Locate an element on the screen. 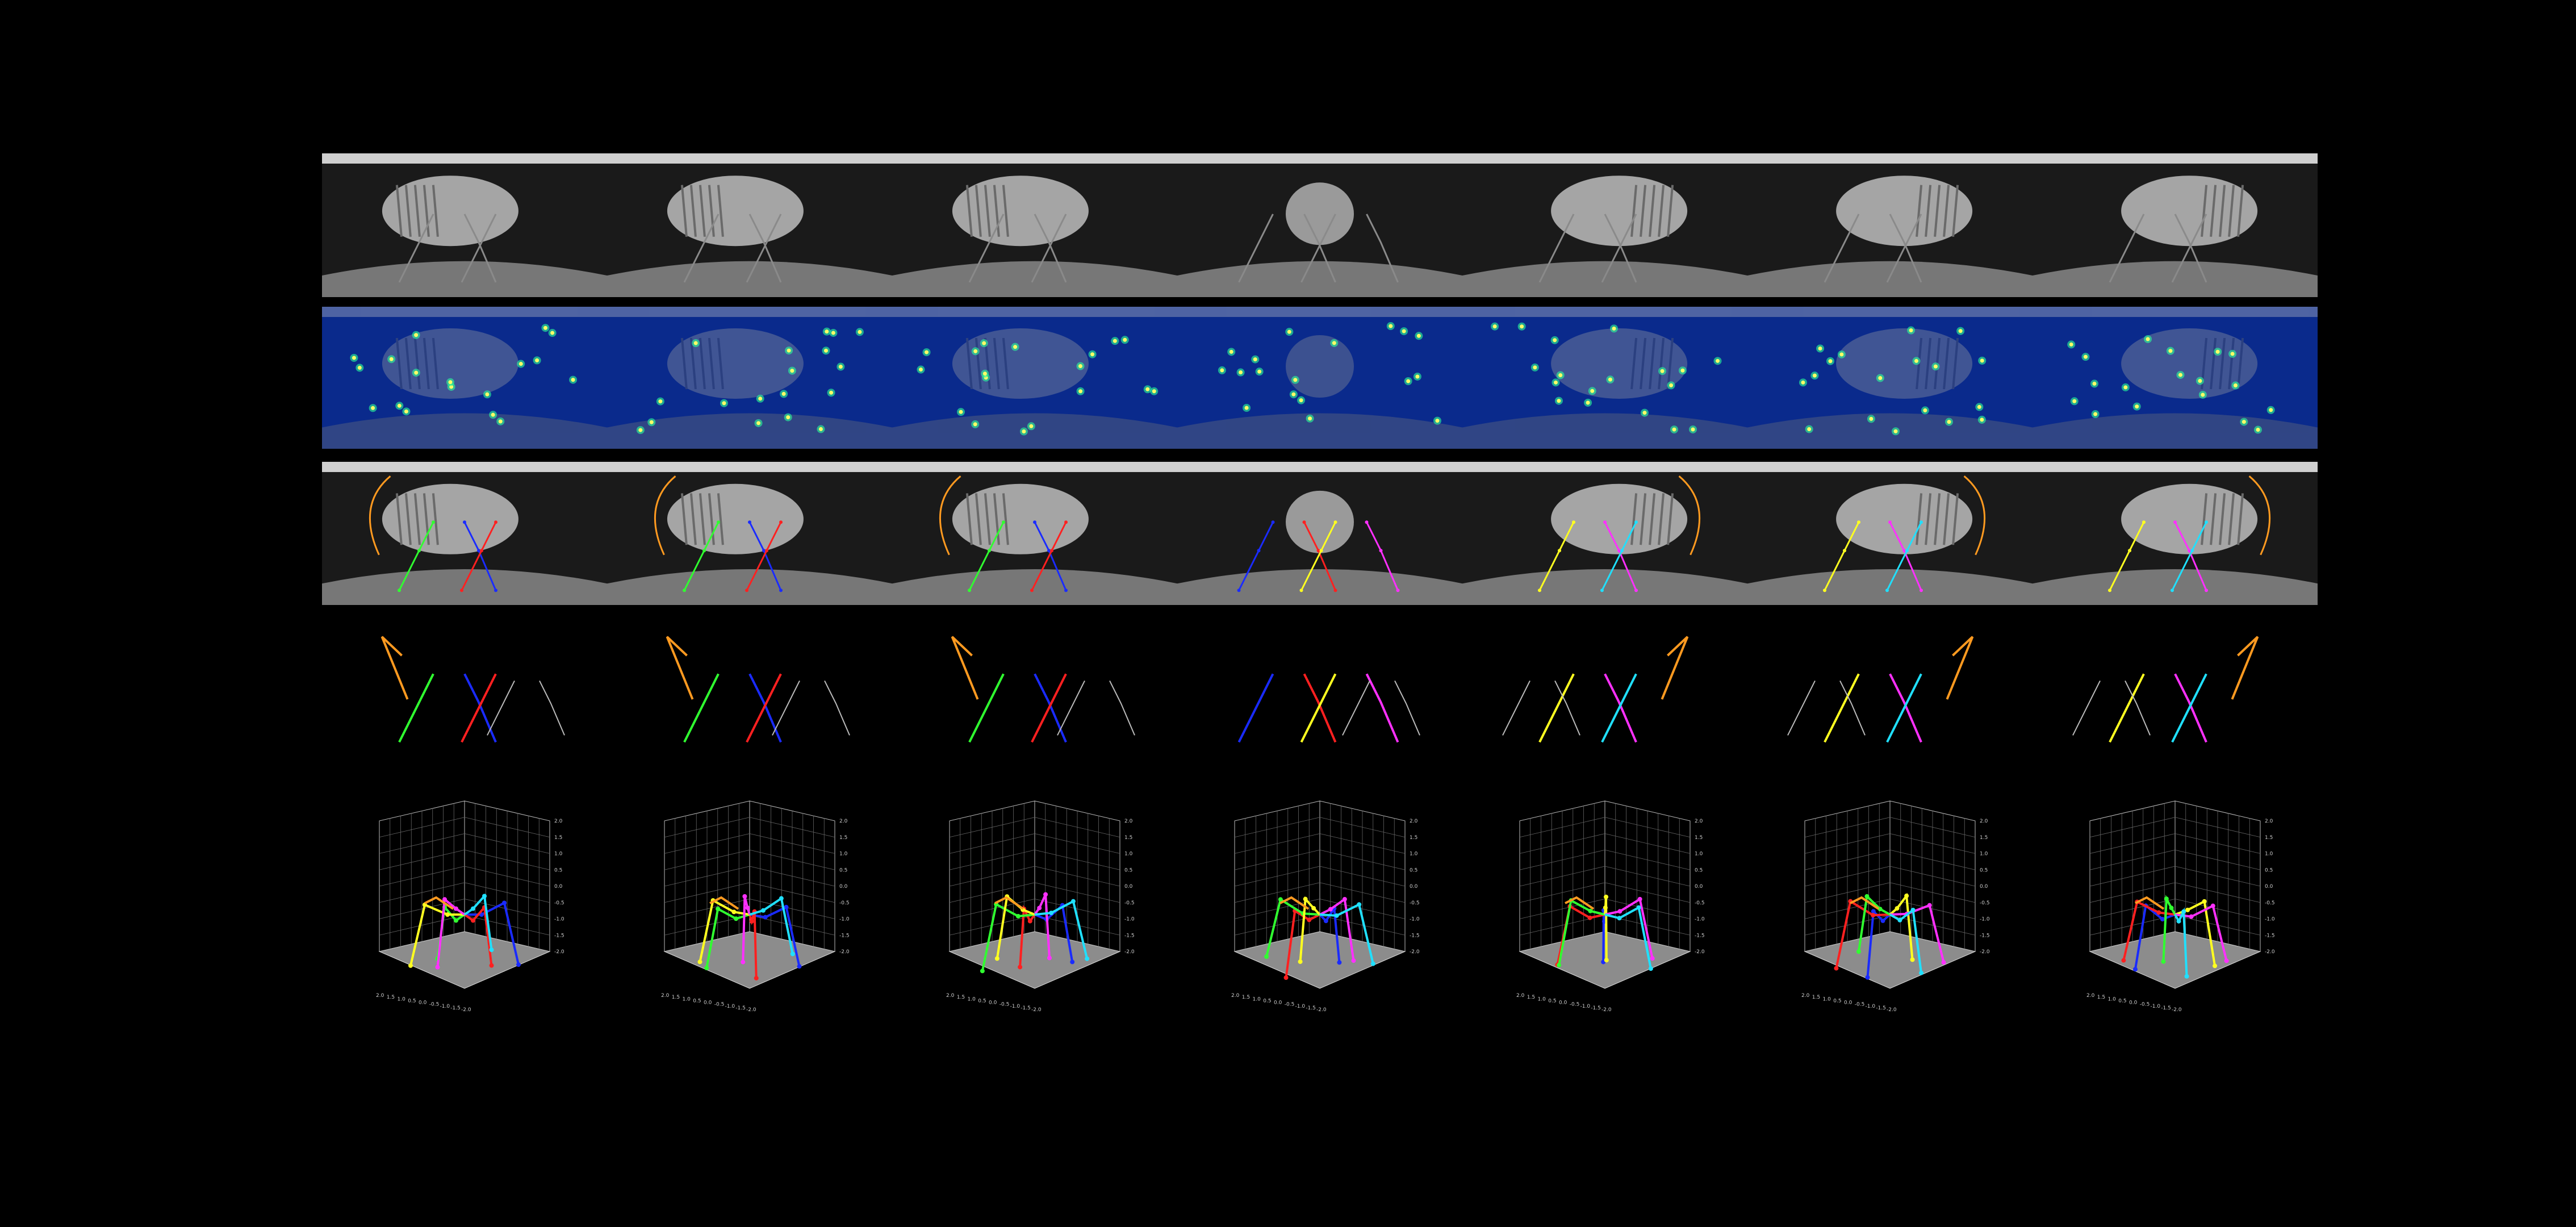  grid-wall is located at coordinates (2217, 876).